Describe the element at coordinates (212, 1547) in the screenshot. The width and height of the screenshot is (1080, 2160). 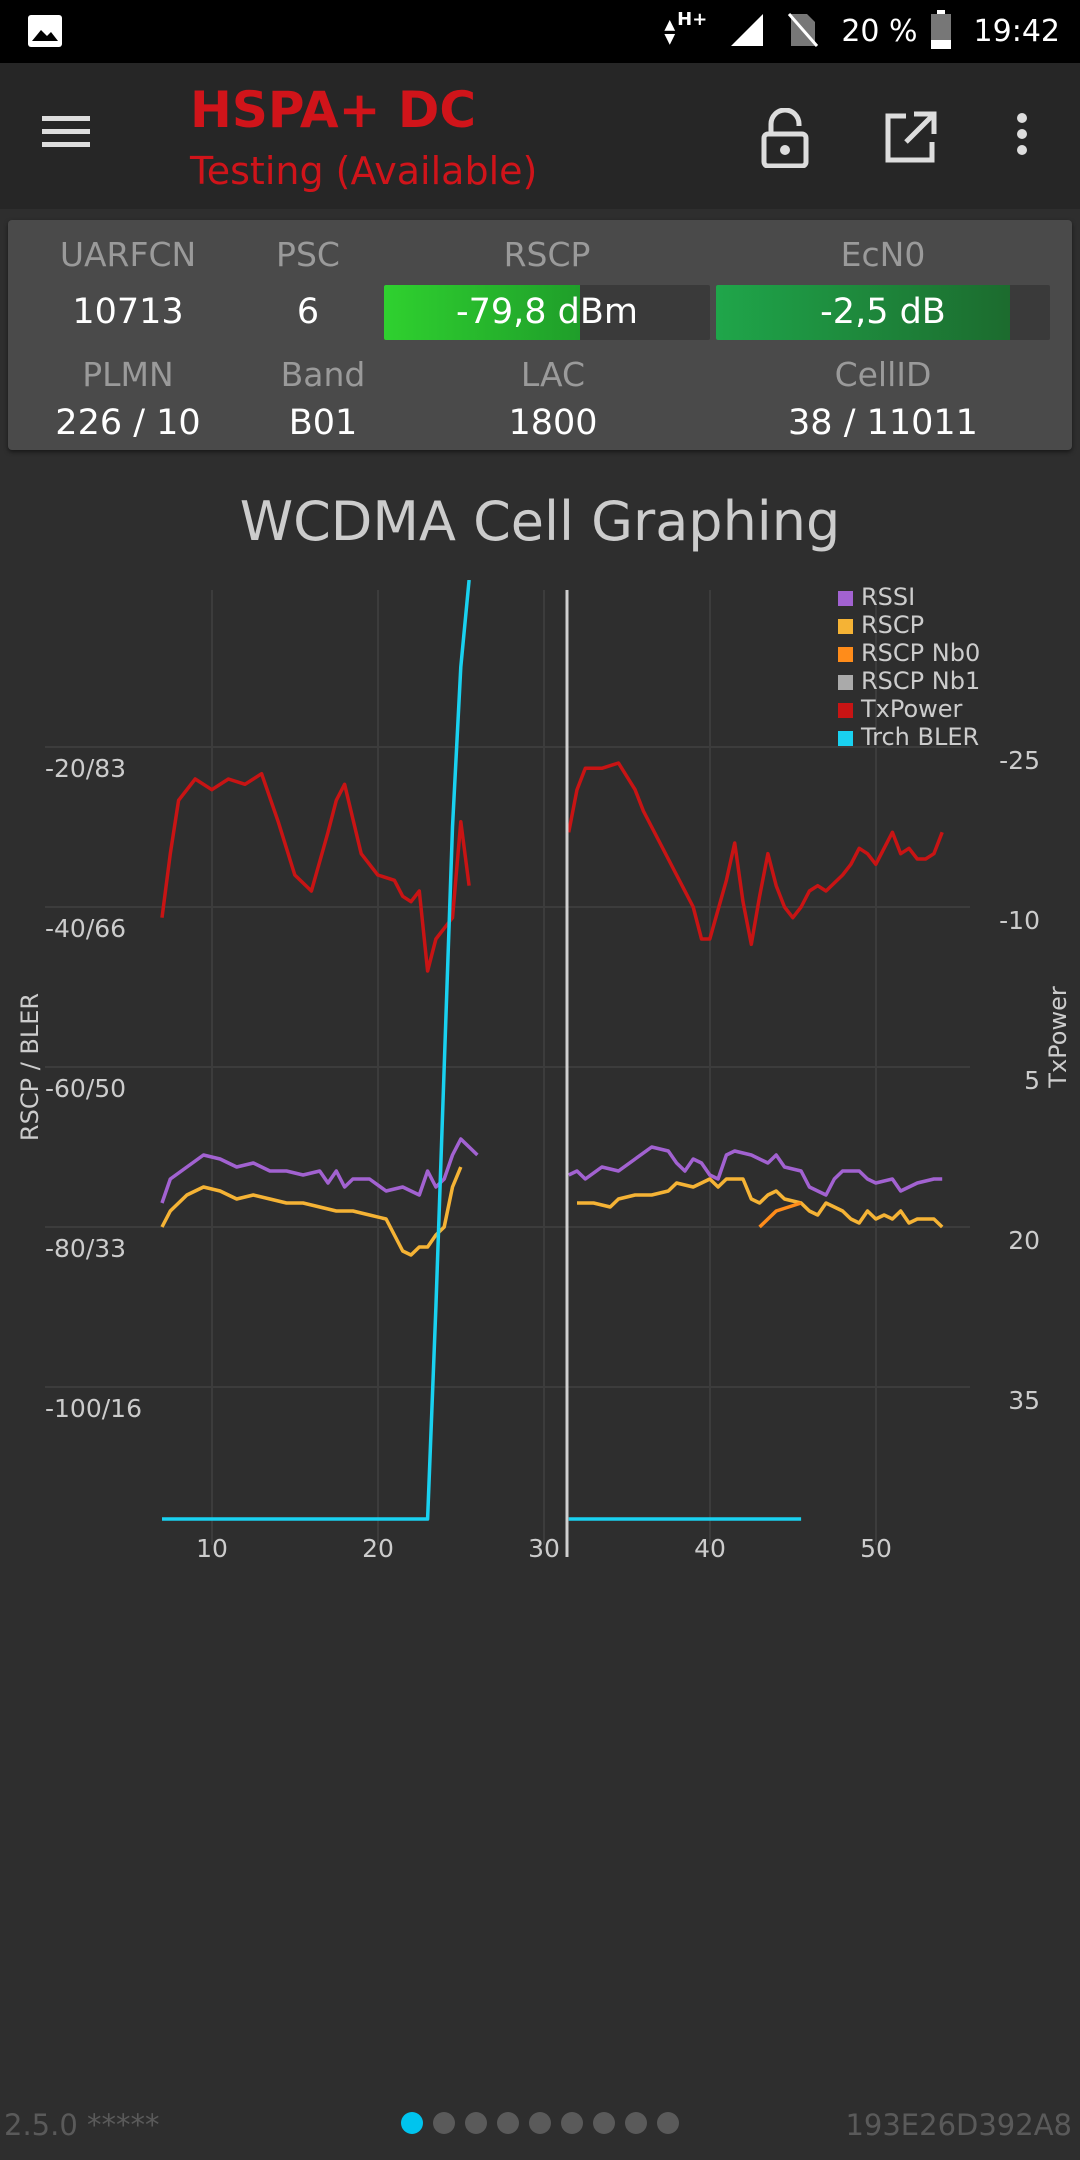
I see `x-tick-label: 10` at that location.